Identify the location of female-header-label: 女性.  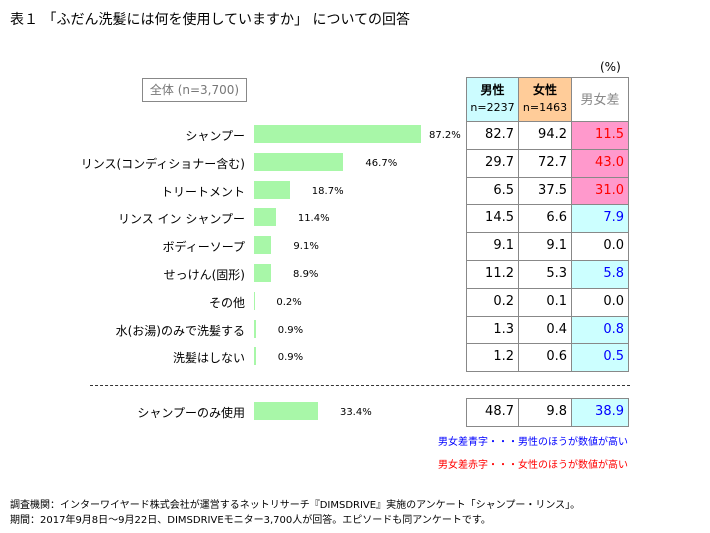
(544, 90).